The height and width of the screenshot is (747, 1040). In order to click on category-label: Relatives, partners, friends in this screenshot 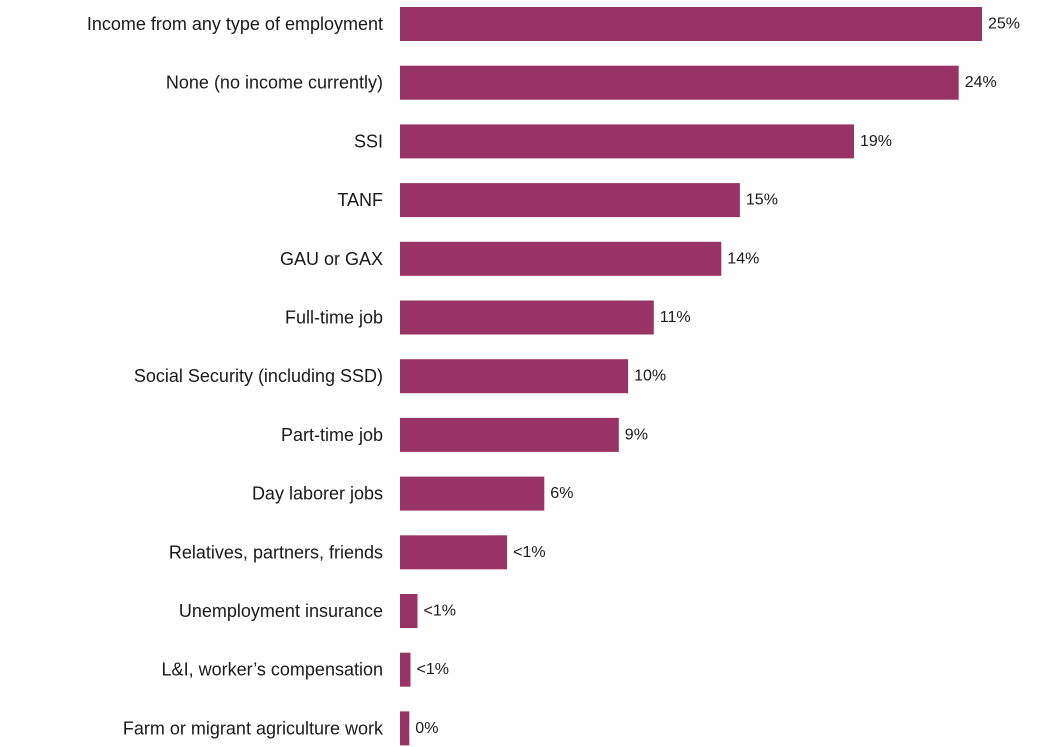, I will do `click(276, 552)`.